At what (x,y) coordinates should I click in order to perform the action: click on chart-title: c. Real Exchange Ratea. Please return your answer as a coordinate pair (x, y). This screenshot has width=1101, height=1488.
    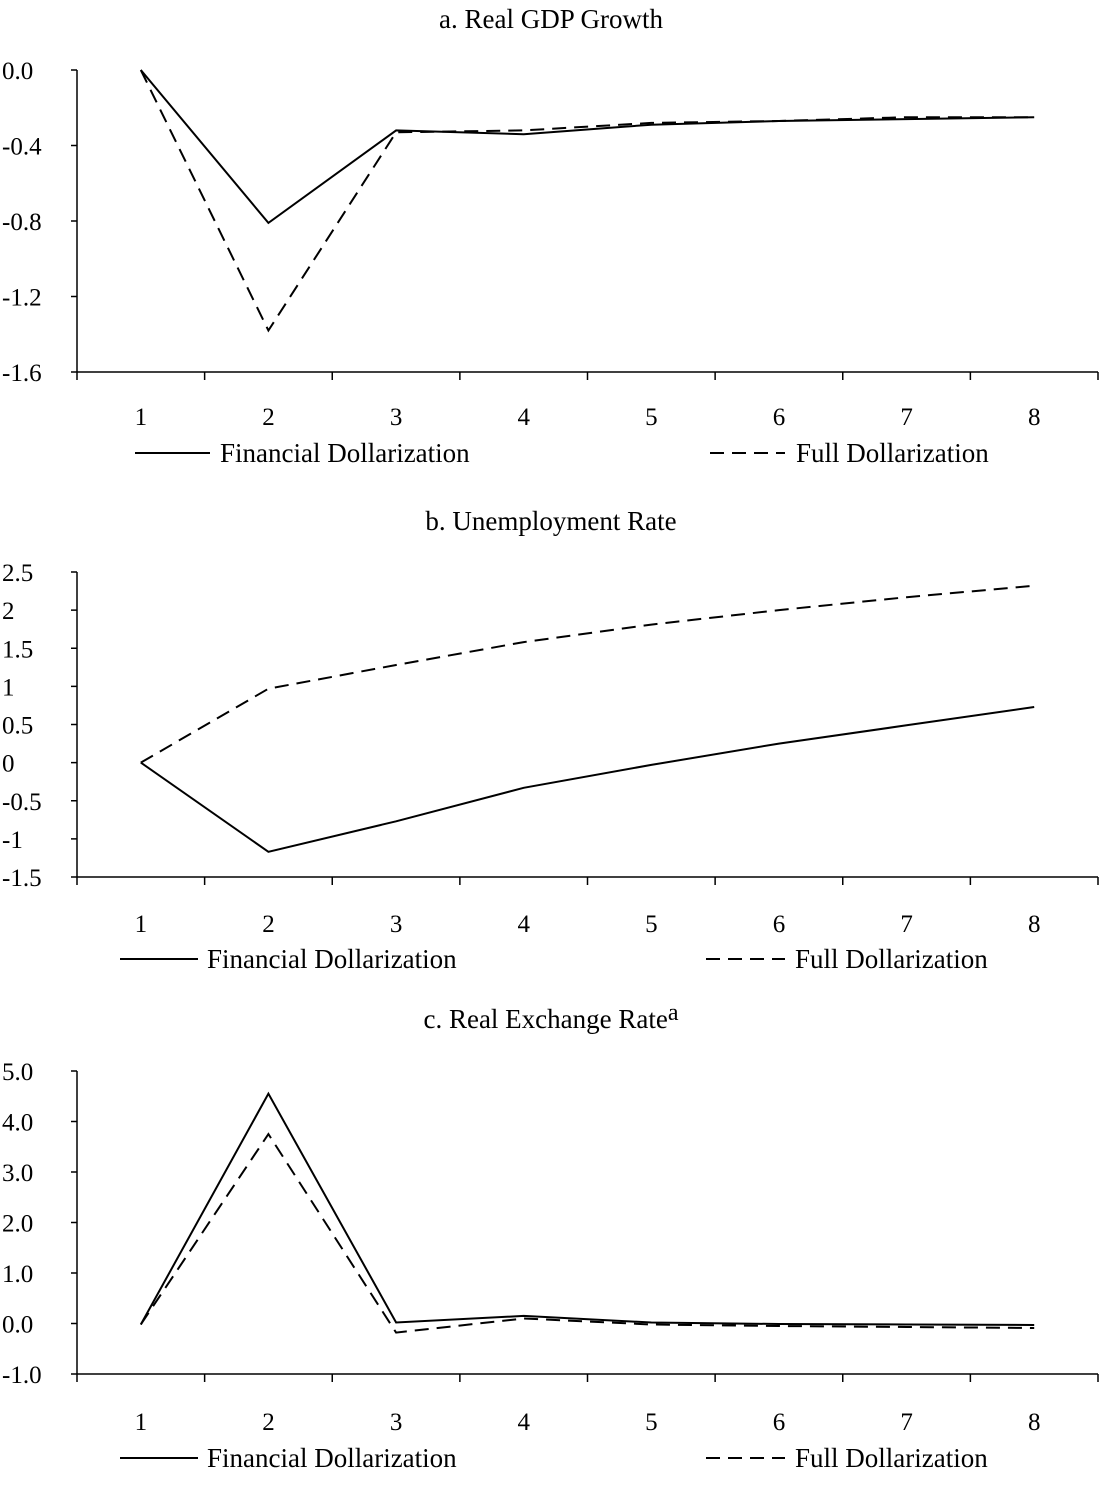
    Looking at the image, I should click on (550, 1017).